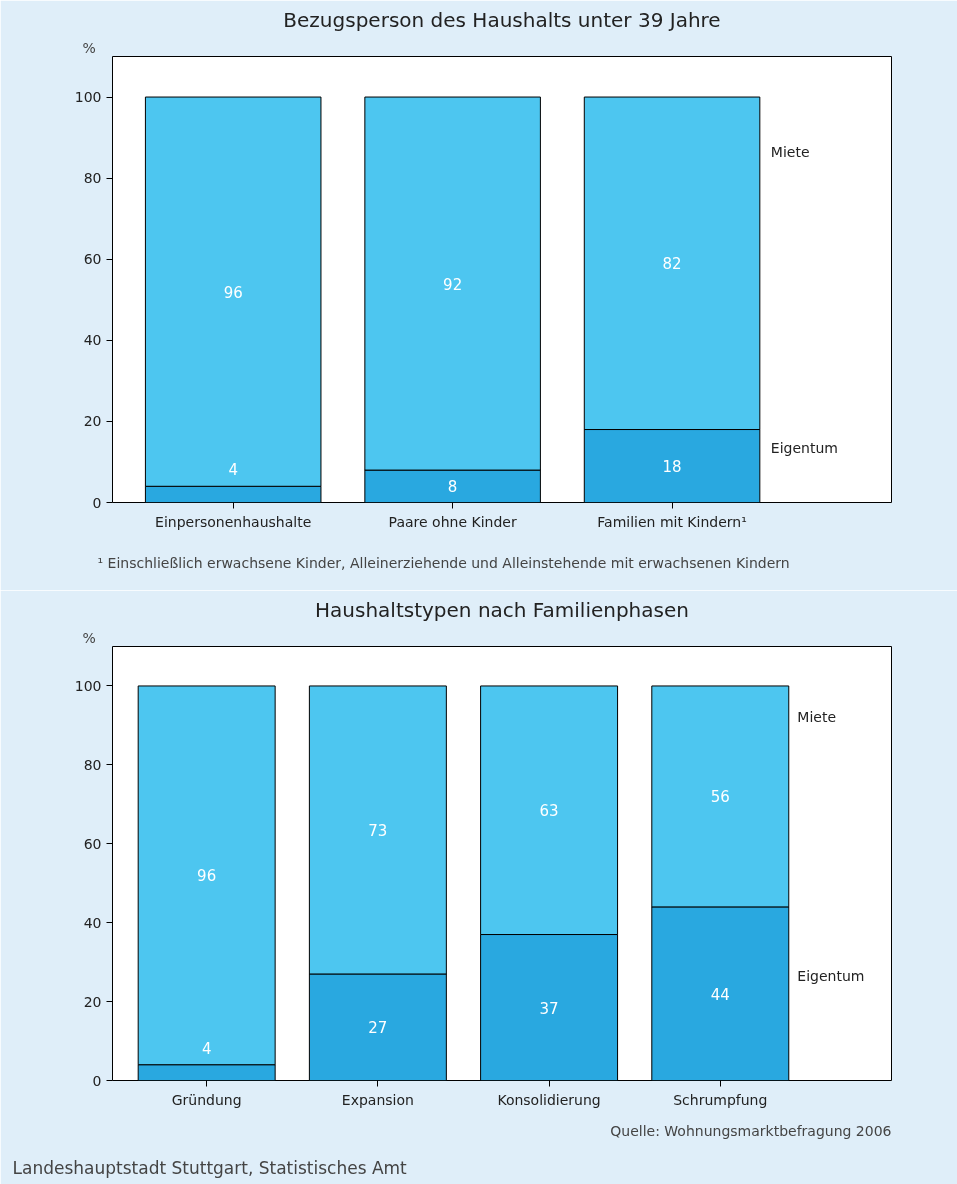 This screenshot has height=1184, width=957. Describe the element at coordinates (549, 1099) in the screenshot. I see `x-tick-label: Konsolidierung` at that location.